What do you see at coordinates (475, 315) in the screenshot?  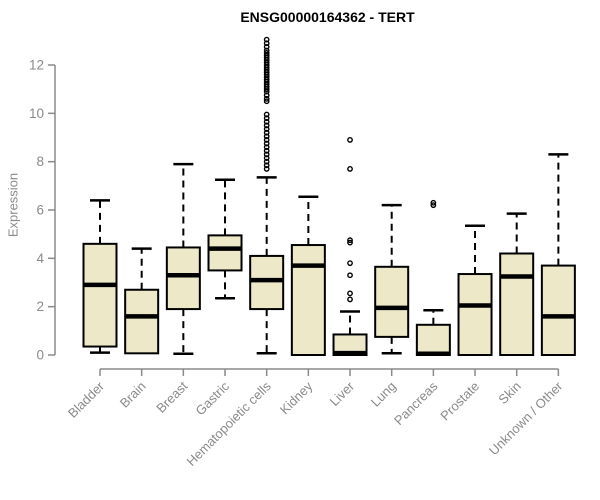 I see `box-prostate` at bounding box center [475, 315].